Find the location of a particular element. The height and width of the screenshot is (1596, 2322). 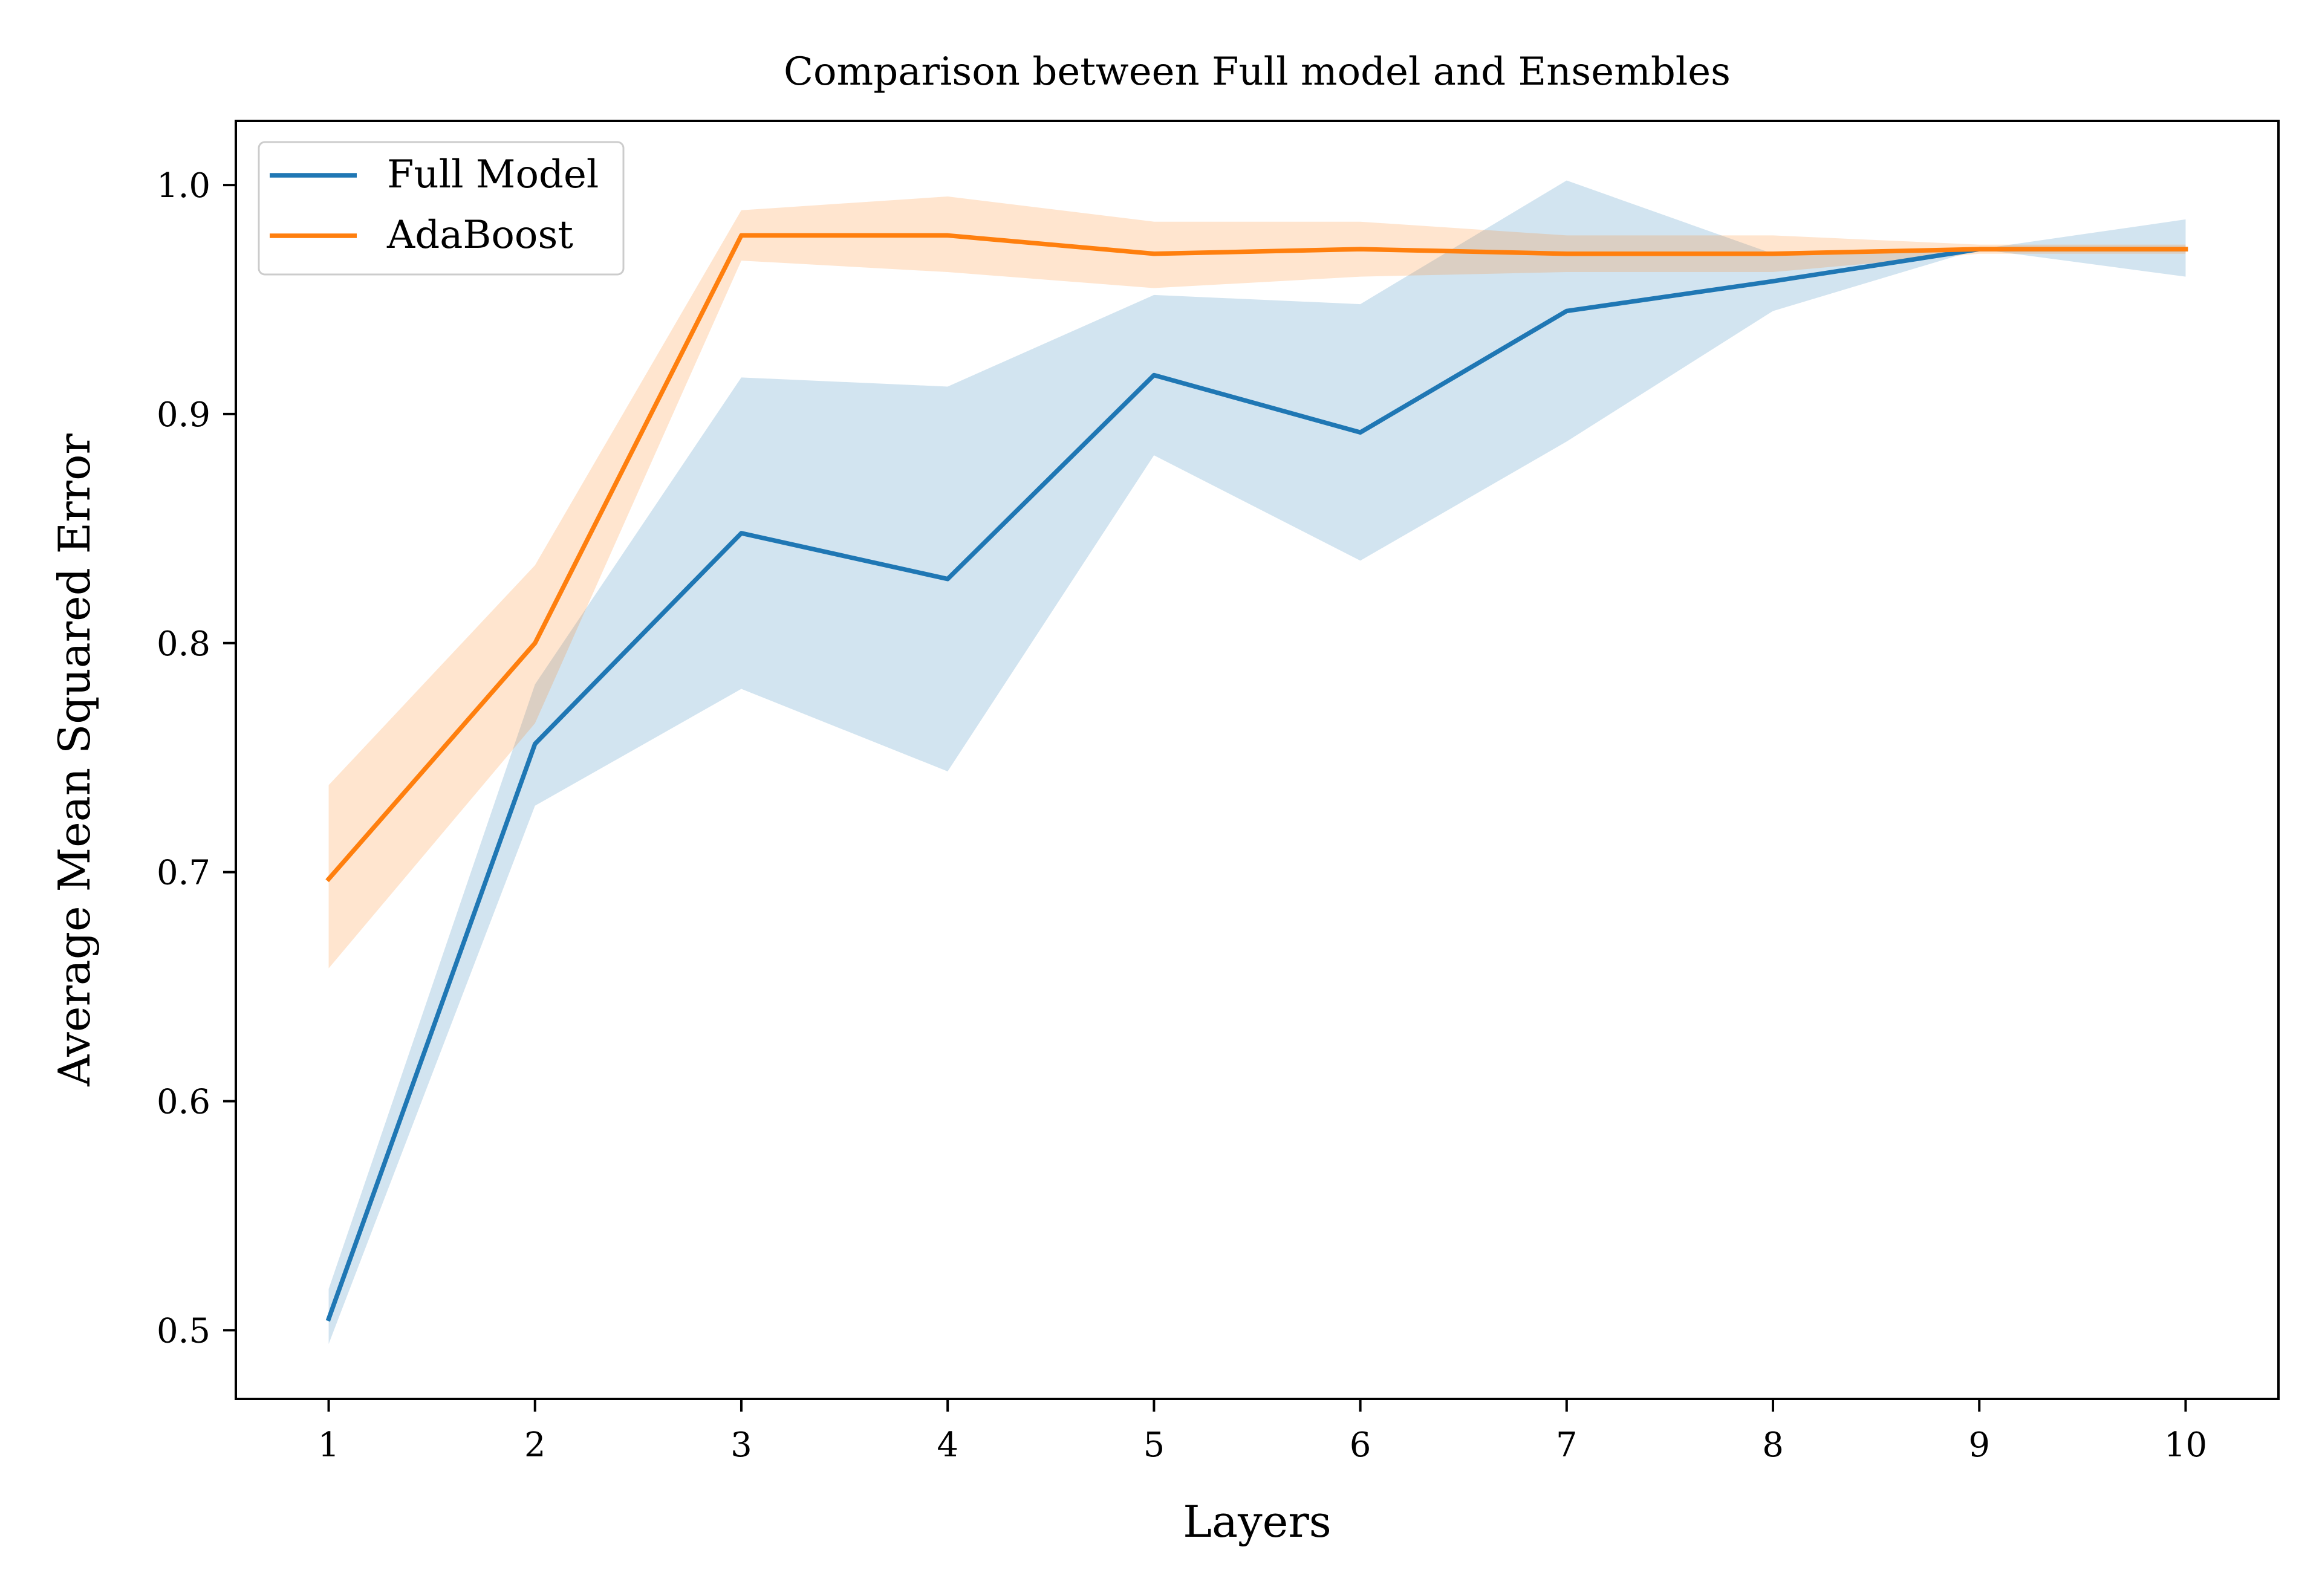

x-tick-label: 7 is located at coordinates (1567, 1445).